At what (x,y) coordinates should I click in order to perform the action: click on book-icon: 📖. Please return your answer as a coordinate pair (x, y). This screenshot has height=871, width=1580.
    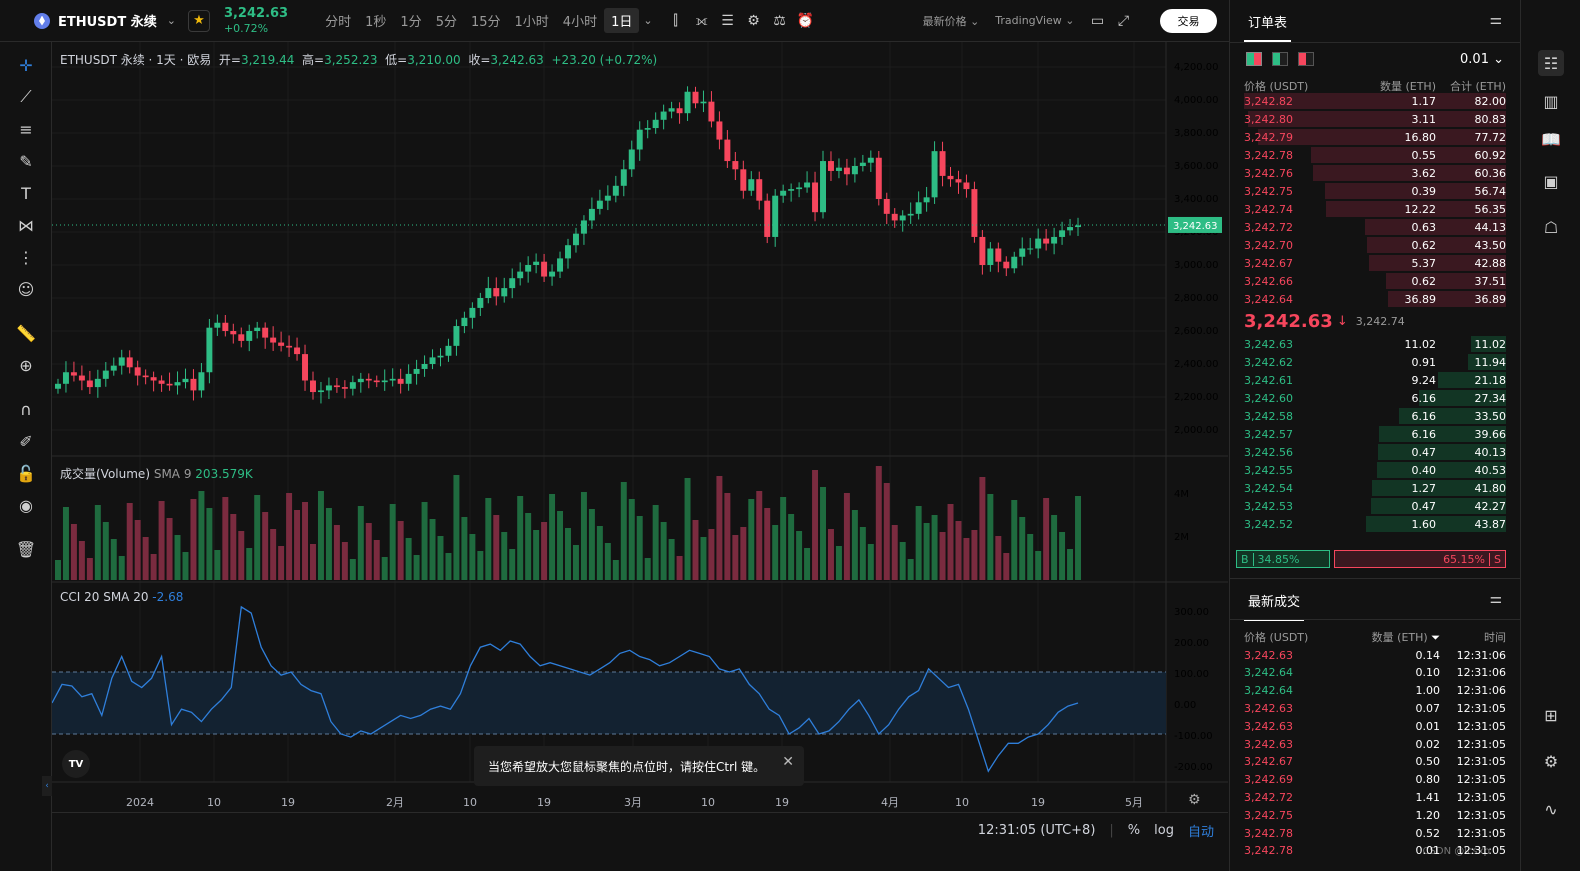
    Looking at the image, I should click on (1551, 139).